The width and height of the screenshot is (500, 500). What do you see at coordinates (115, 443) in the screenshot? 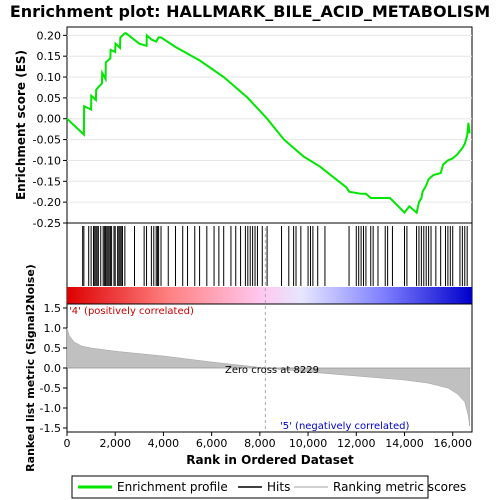
I see `metric-x-tick-label: 2,000` at bounding box center [115, 443].